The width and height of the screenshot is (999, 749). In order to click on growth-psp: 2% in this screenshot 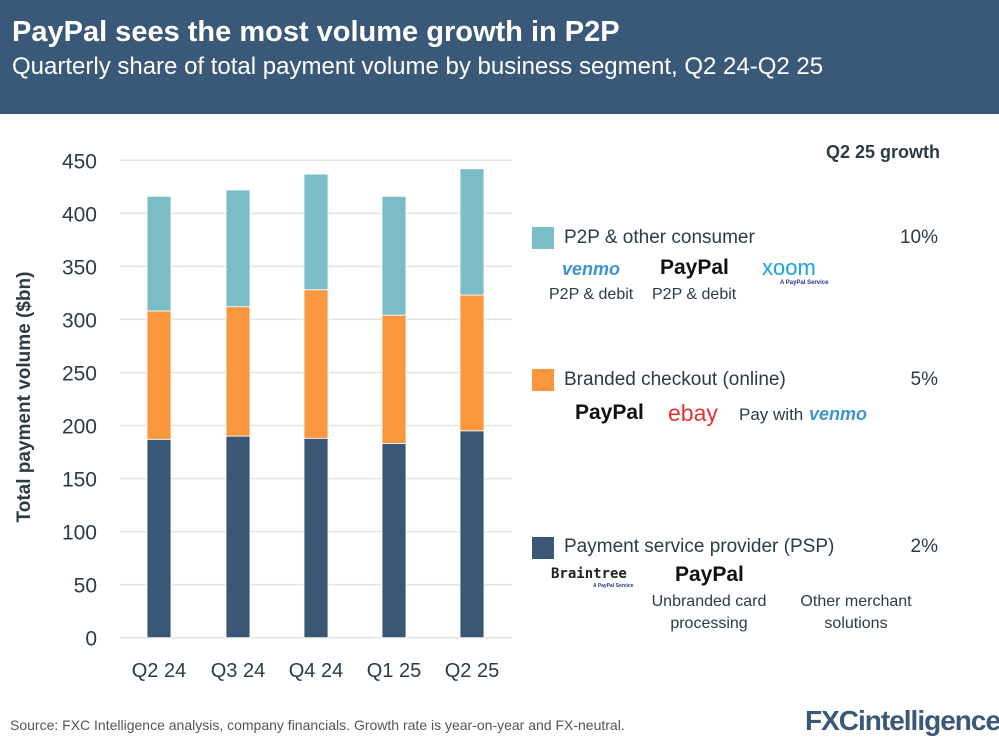, I will do `click(924, 546)`.